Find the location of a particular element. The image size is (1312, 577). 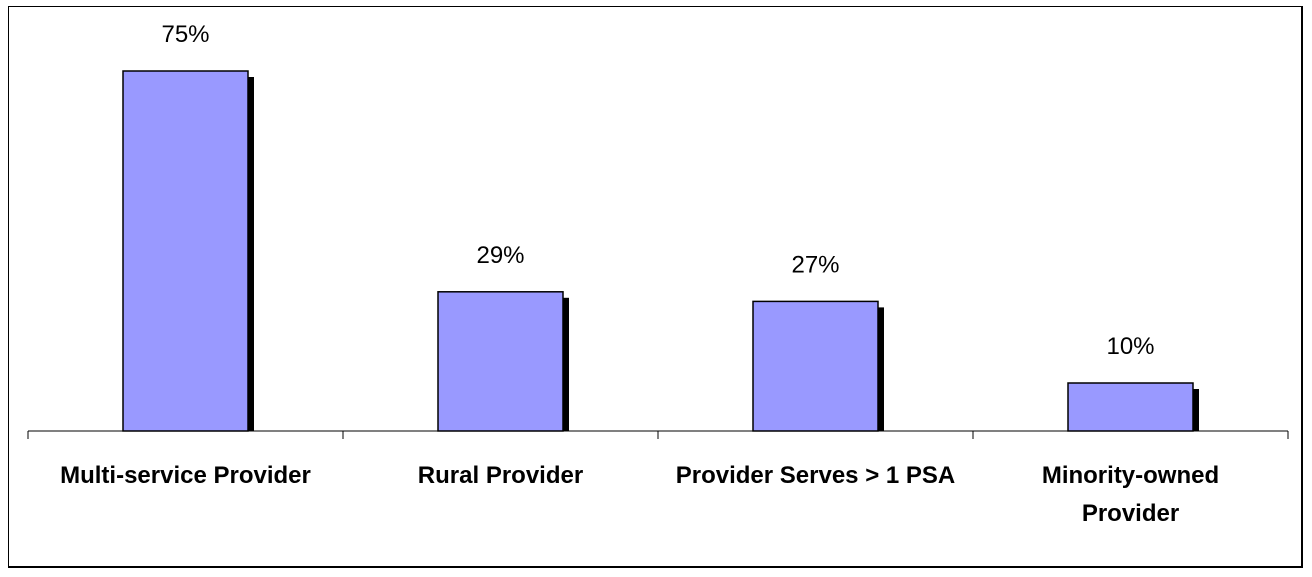

value-label: 29% is located at coordinates (500, 255).